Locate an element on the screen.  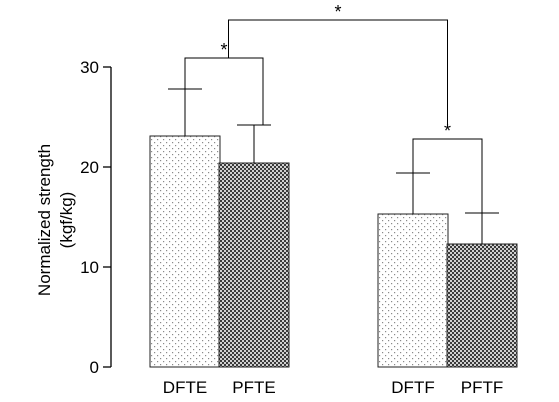
y-axis-ticks: 0 10 20 30 is located at coordinates (95, 217).